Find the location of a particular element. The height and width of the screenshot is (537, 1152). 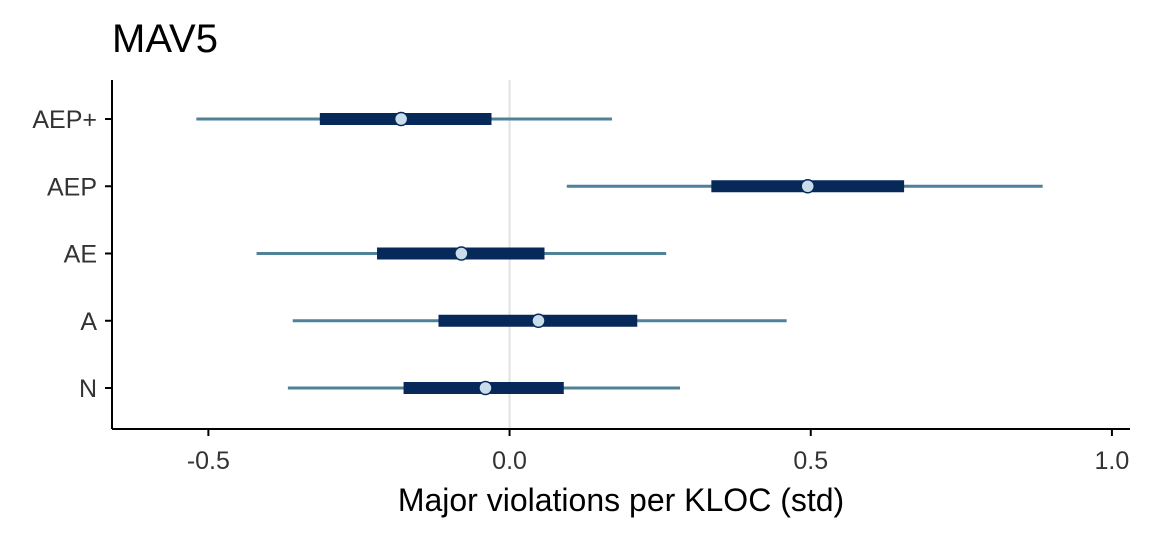

y-axis-ticks: AEP+ AEP AE A N is located at coordinates (72, 254).